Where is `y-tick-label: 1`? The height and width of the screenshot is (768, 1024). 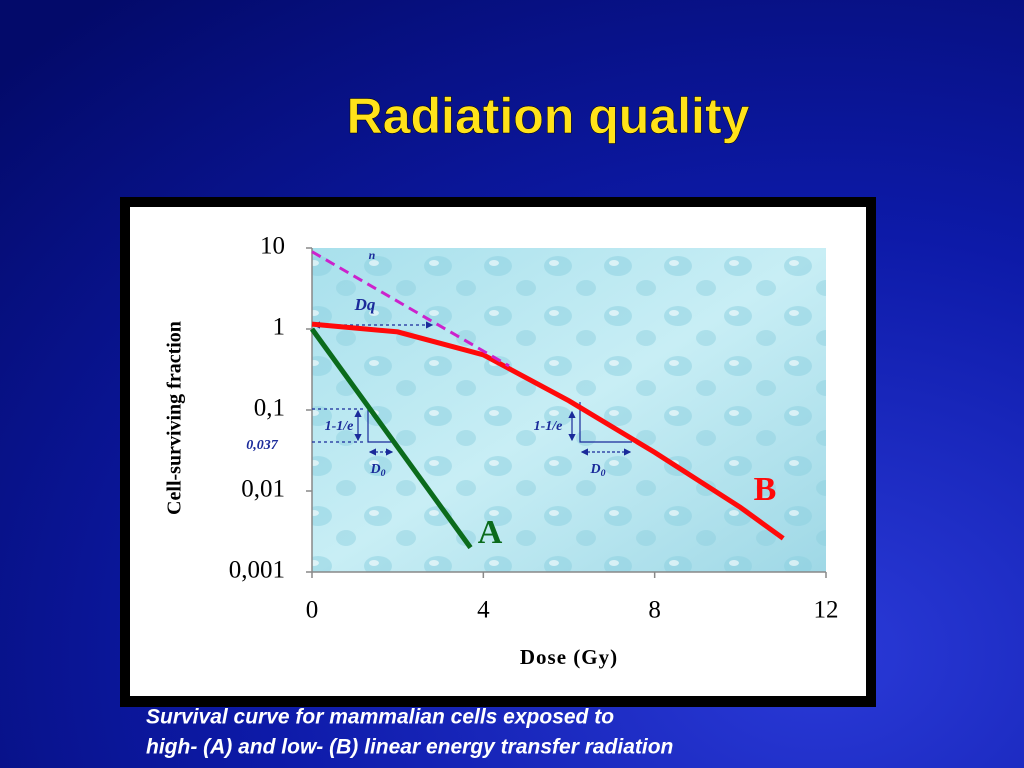
y-tick-label: 1 is located at coordinates (279, 327).